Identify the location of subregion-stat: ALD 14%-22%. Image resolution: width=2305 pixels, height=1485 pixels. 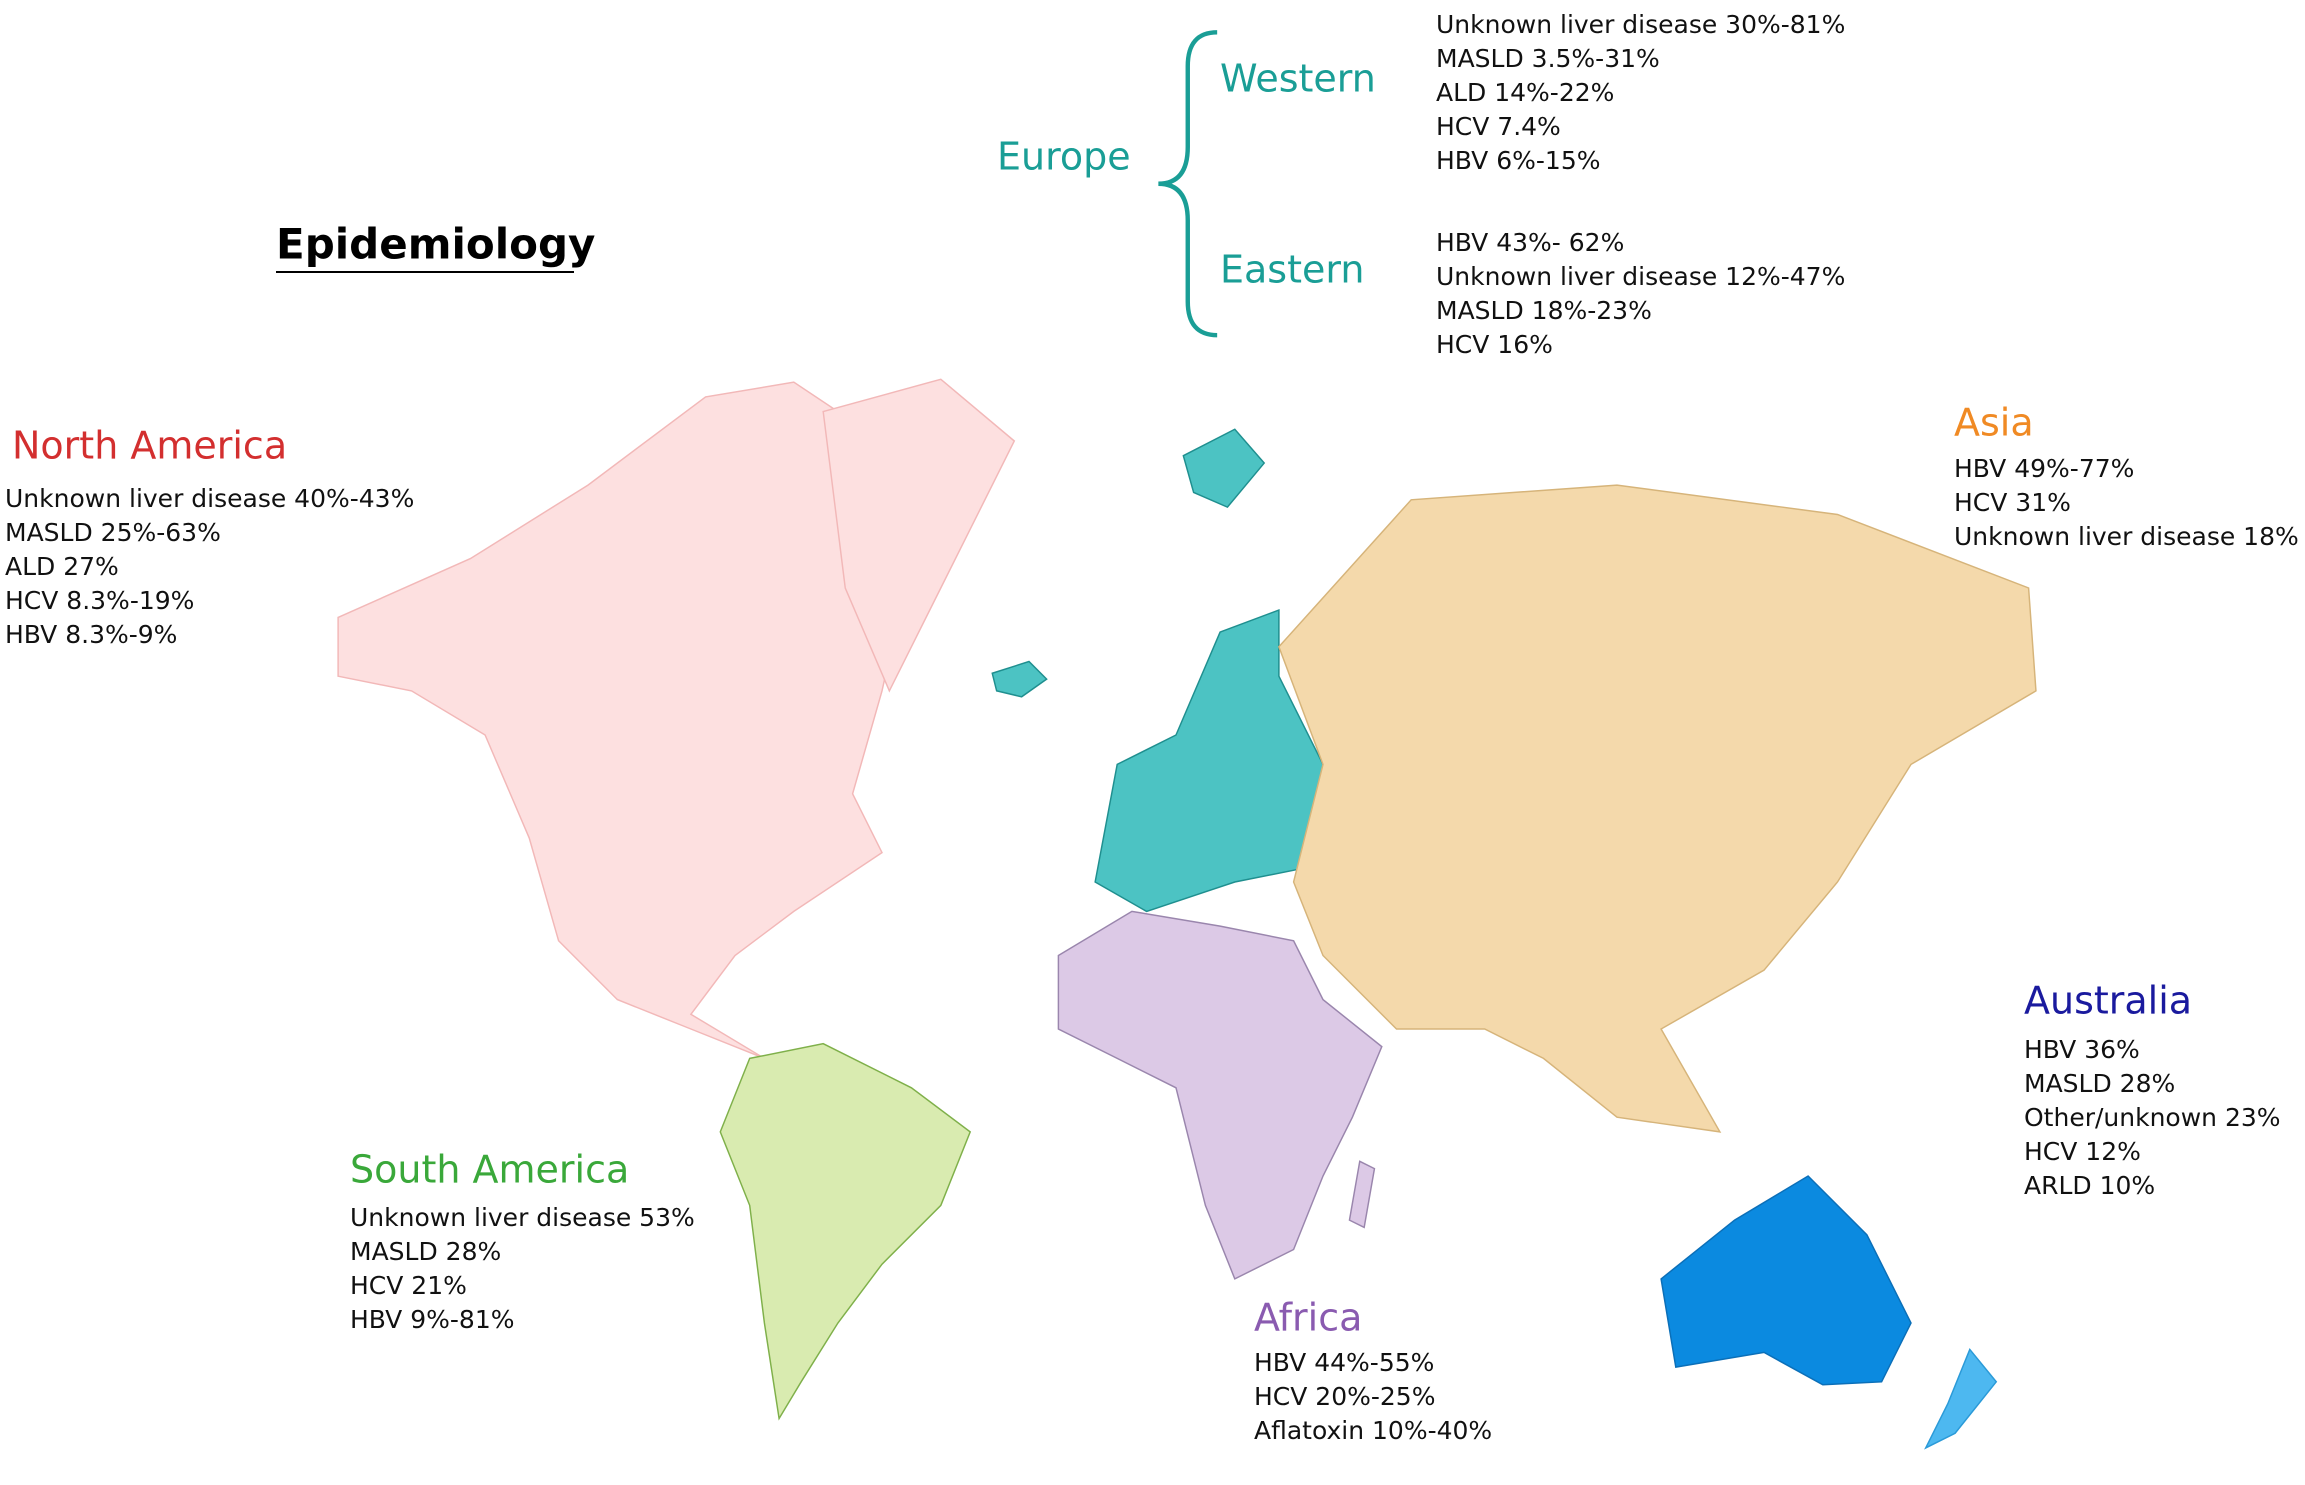
(1525, 92).